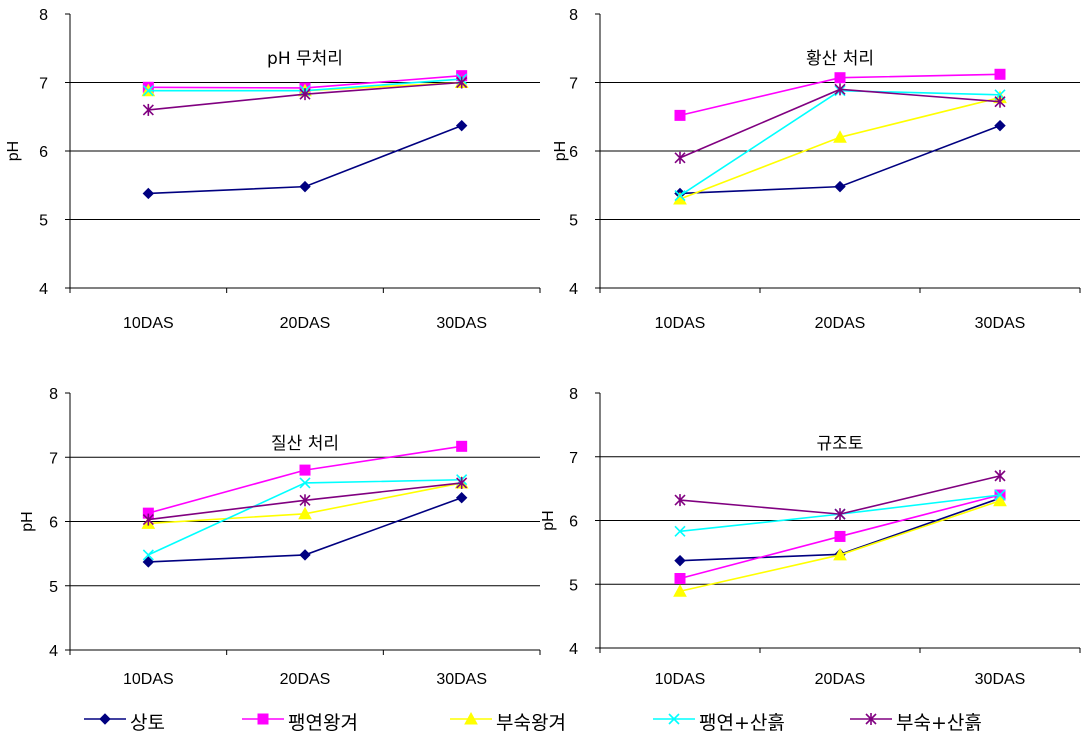  Describe the element at coordinates (147, 723) in the screenshot. I see `legend-label: 상토` at that location.